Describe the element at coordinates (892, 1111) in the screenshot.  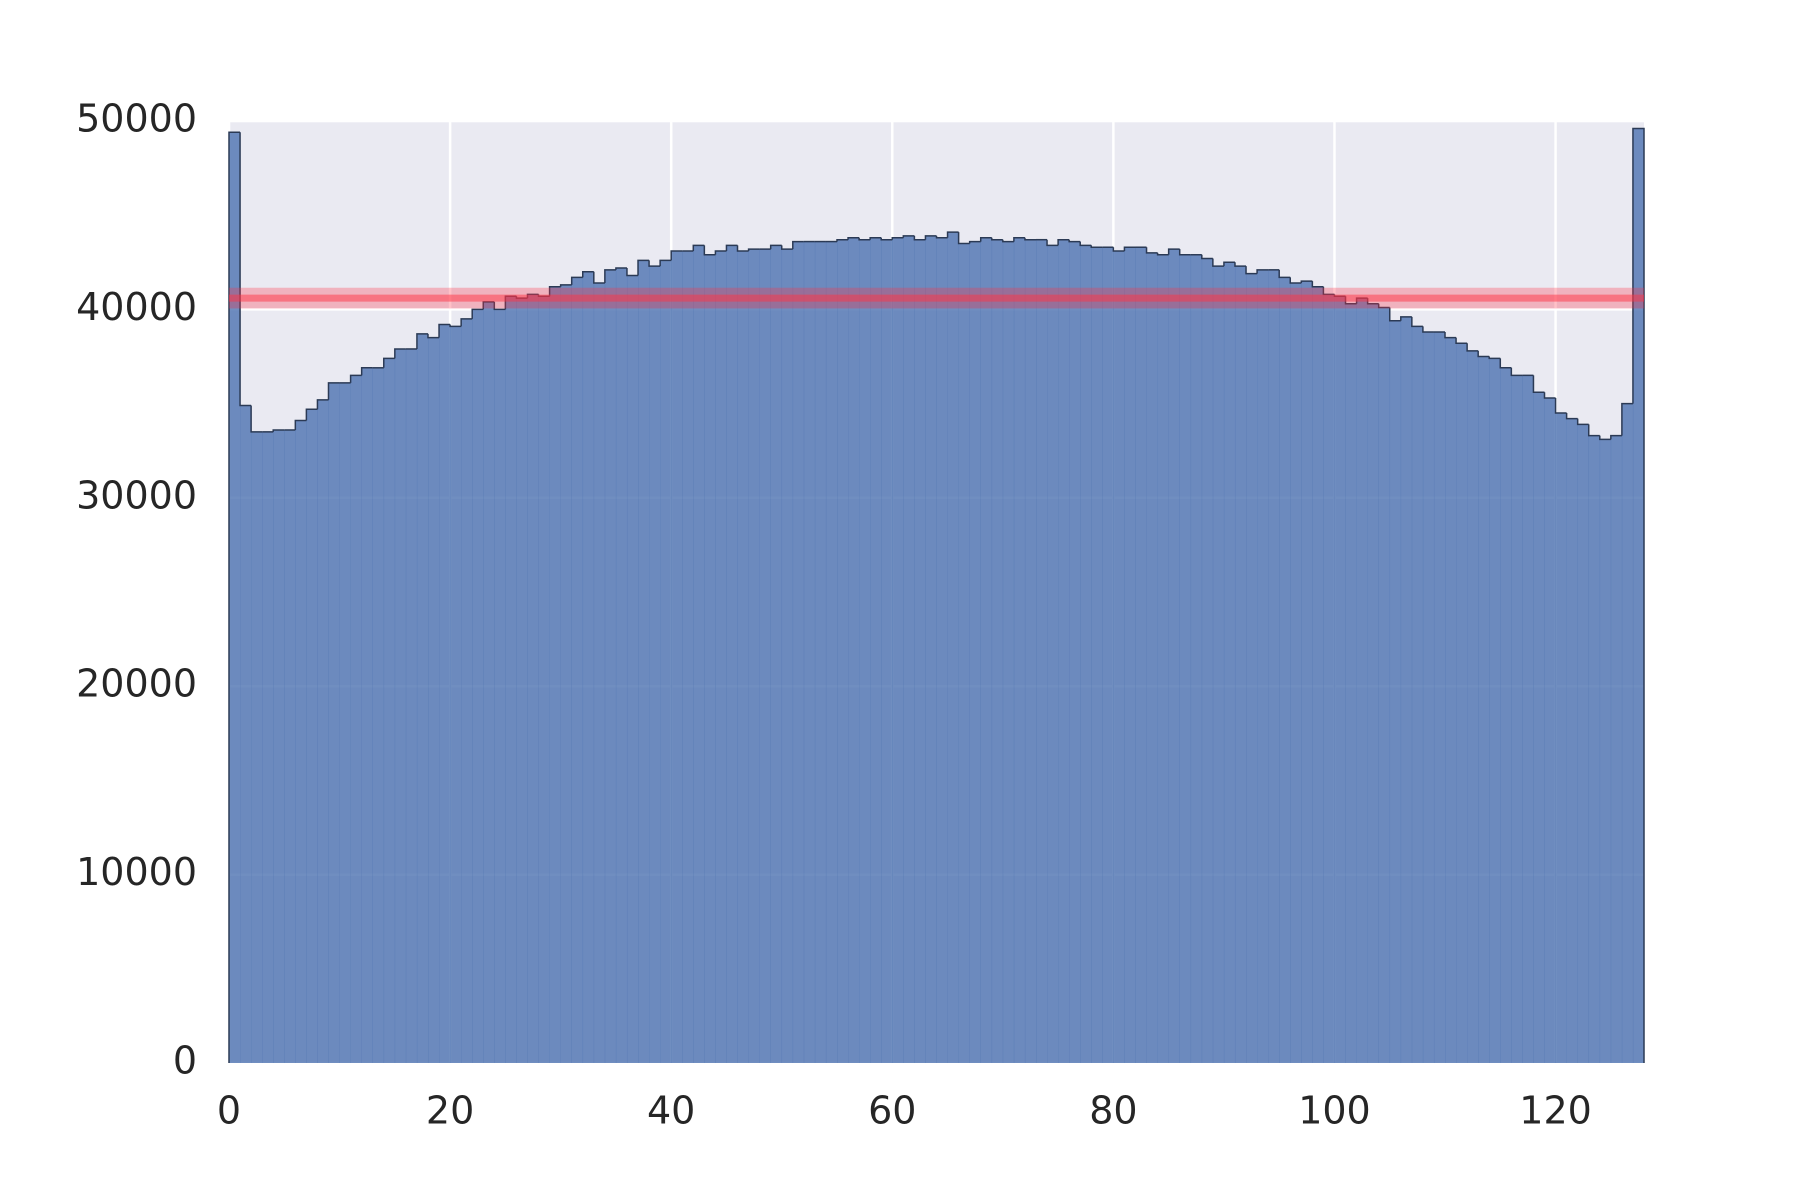
I see `x-tick-label: 60` at that location.